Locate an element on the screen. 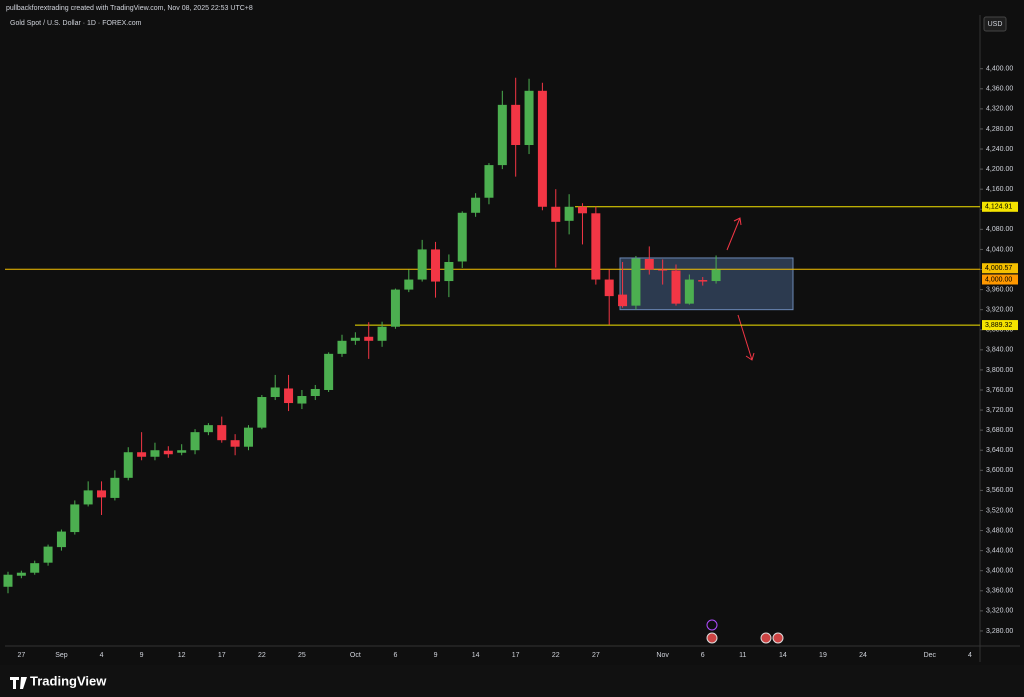 This screenshot has width=1024, height=697. y-tick-label: 3,320.00 is located at coordinates (999, 611).